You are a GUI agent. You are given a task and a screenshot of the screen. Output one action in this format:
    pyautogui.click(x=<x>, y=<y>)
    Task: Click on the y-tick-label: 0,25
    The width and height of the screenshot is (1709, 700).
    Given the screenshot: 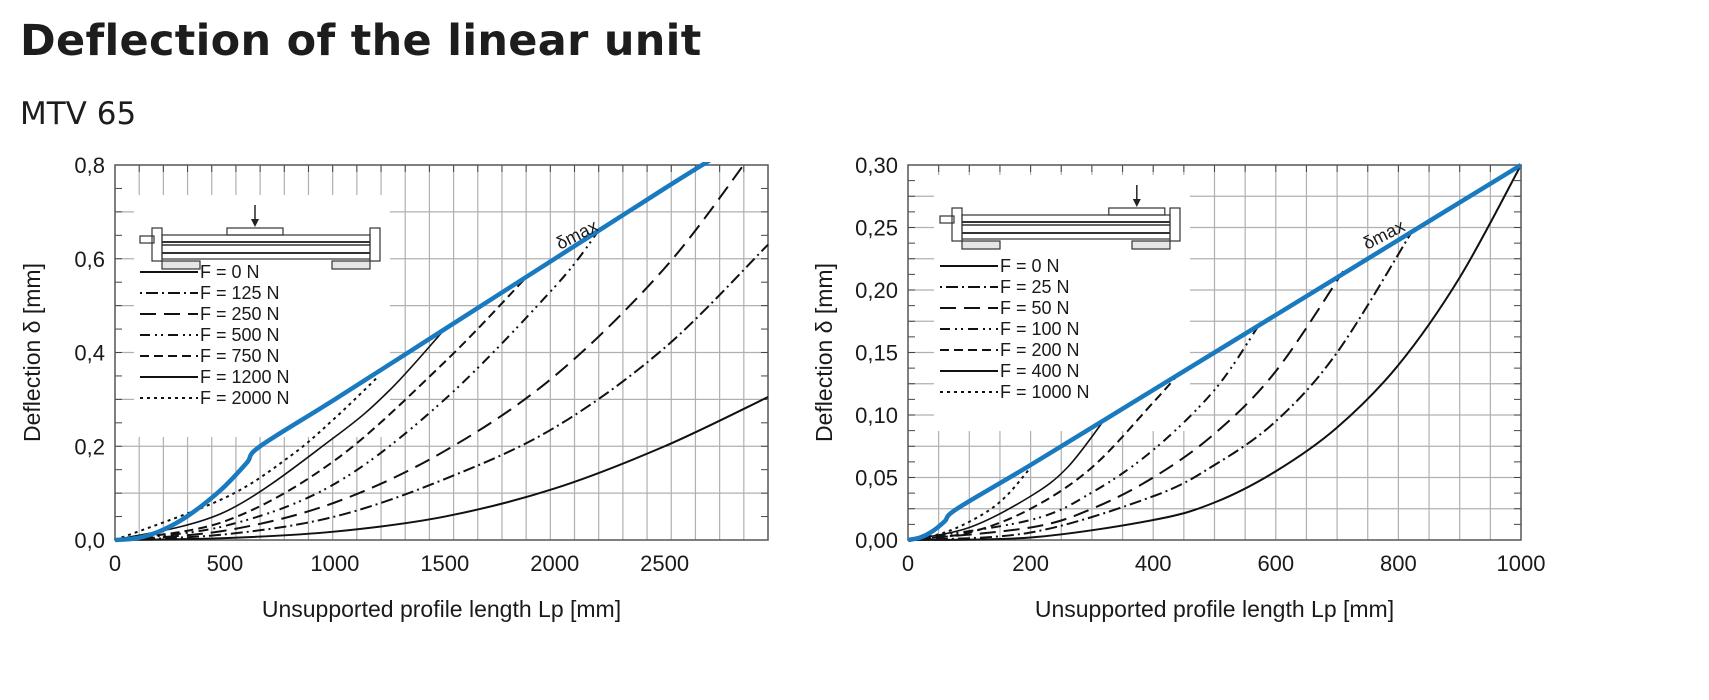 What is the action you would take?
    pyautogui.click(x=876, y=228)
    